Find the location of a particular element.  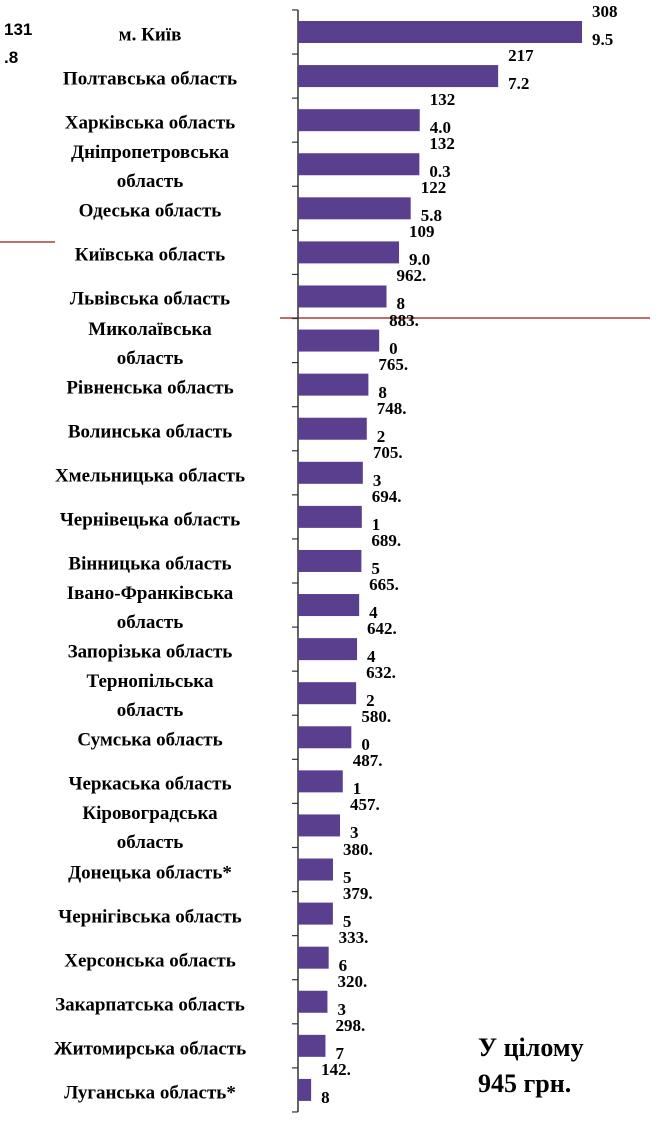

value-label: 748.2 is located at coordinates (391, 422).